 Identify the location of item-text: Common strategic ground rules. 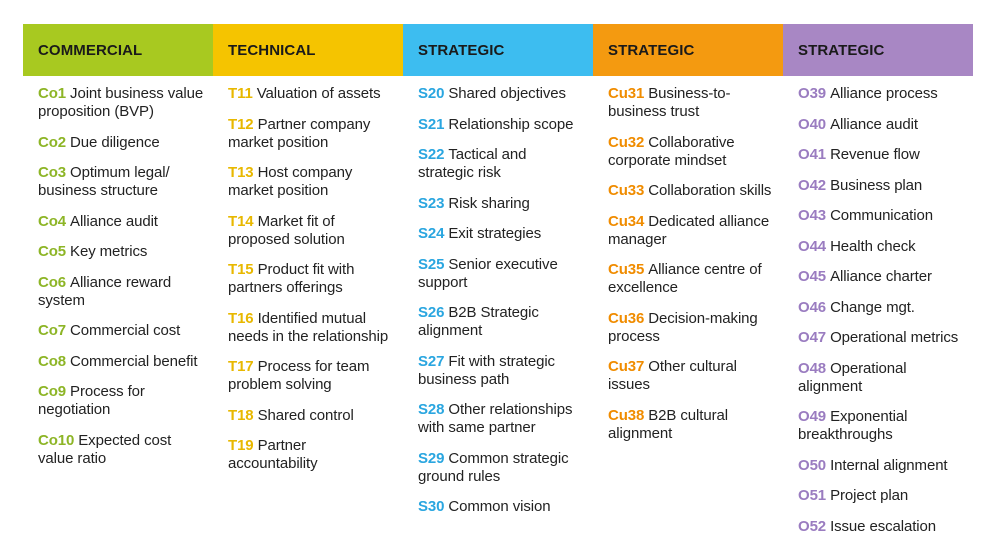
(493, 467).